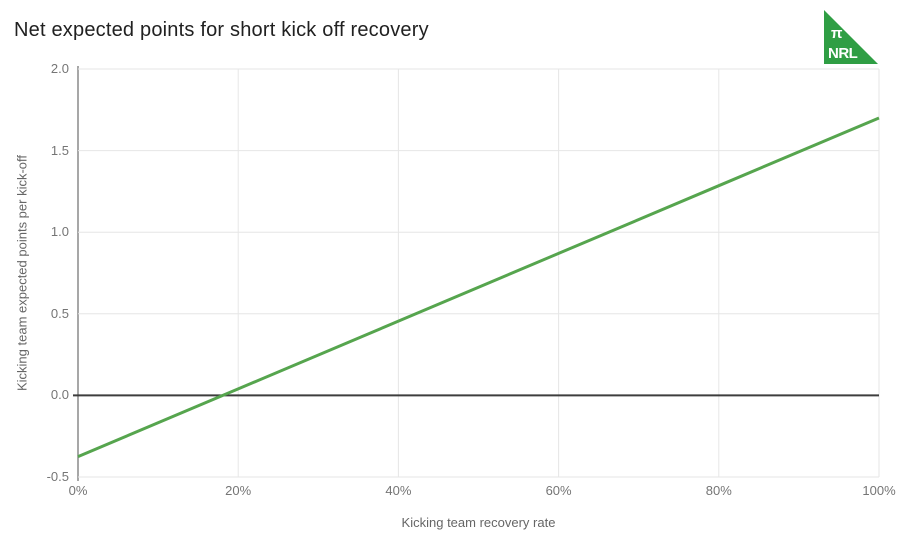 Image resolution: width=900 pixels, height=542 pixels. What do you see at coordinates (59, 150) in the screenshot?
I see `y-tick-label: 1.5` at bounding box center [59, 150].